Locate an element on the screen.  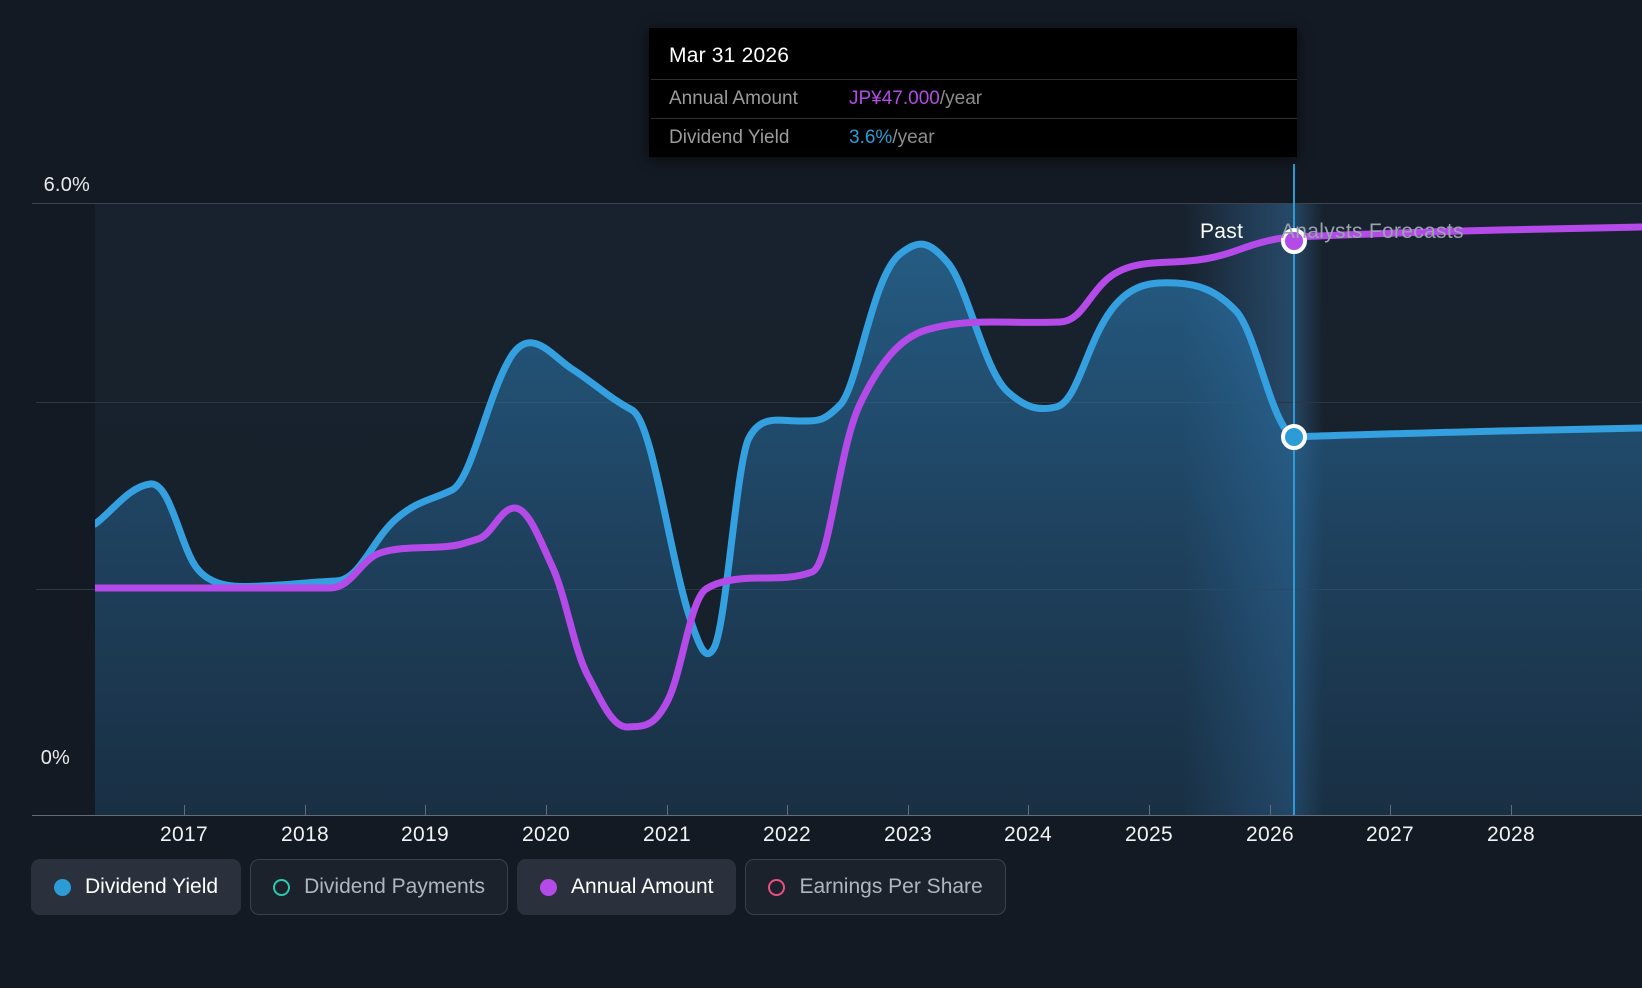
legend-label-annual-amount: Annual Amount is located at coordinates (642, 886).